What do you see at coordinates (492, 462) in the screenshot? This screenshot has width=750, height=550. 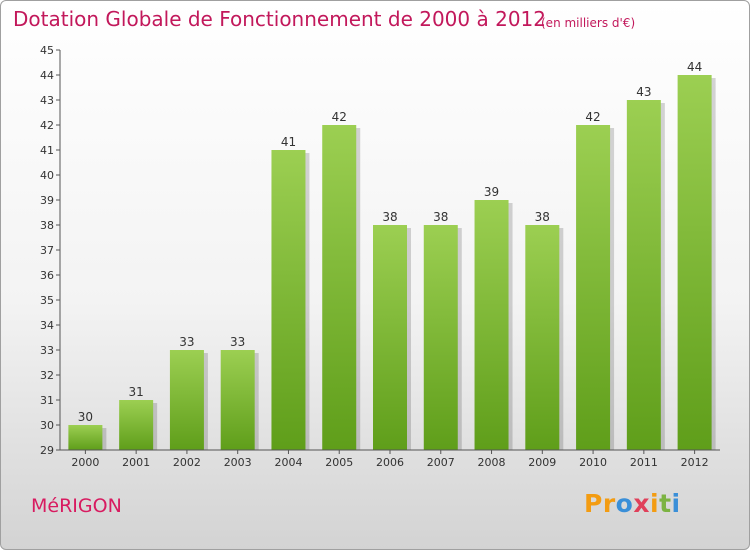 I see `x-tick-label: 2008` at bounding box center [492, 462].